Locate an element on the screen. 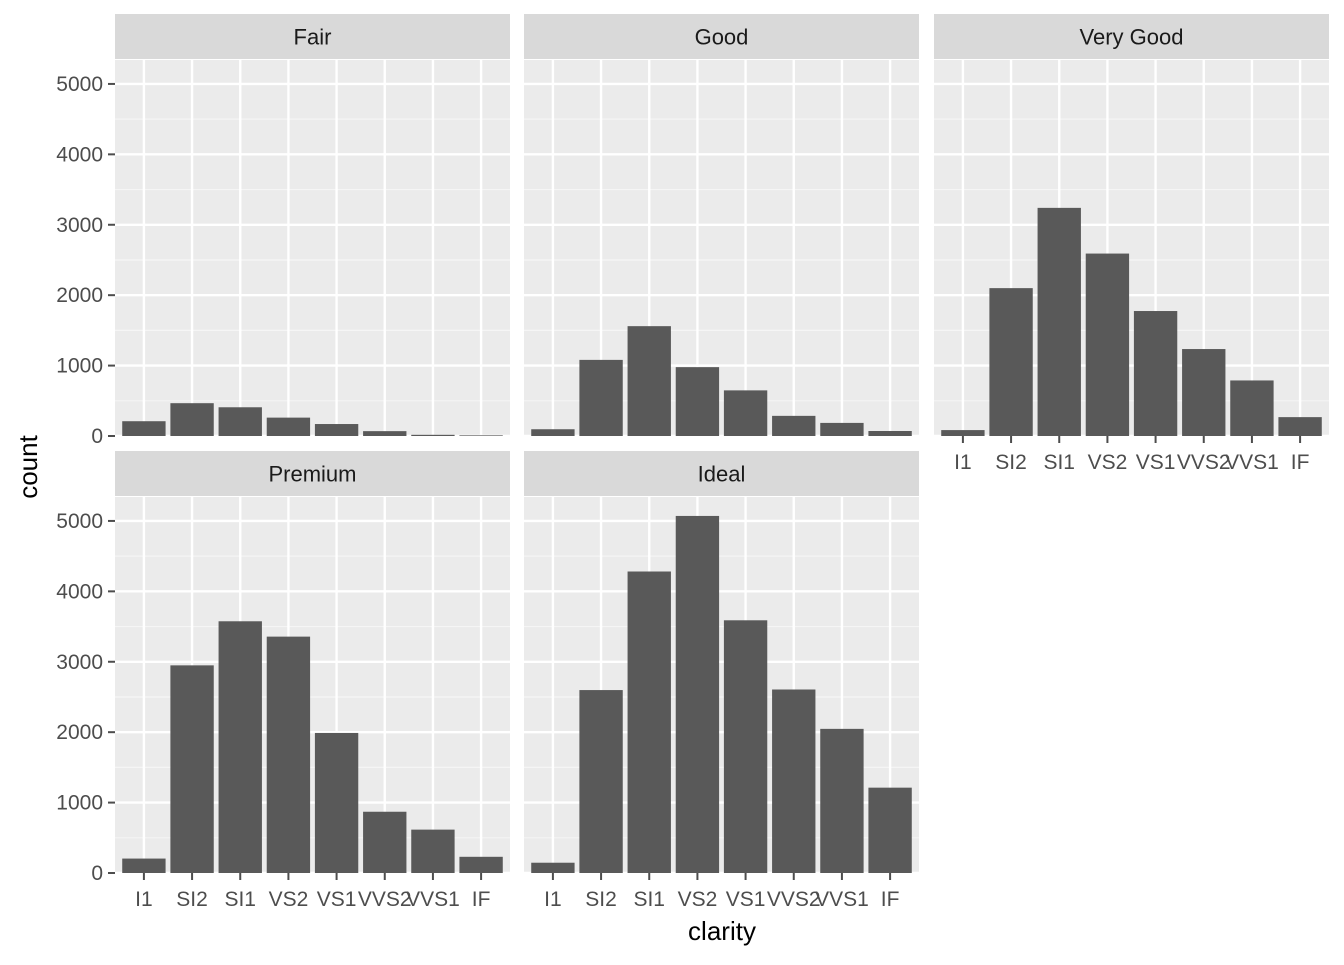 This screenshot has width=1344, height=965. facet-strip-label: Good is located at coordinates (722, 37).